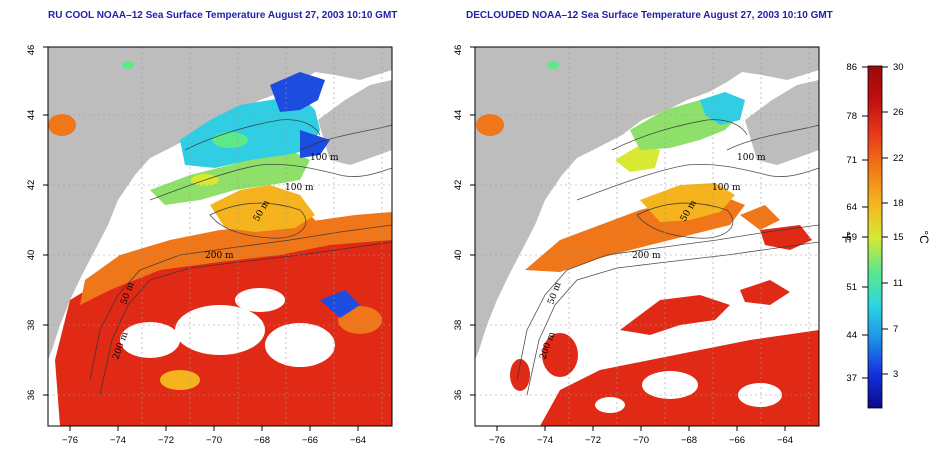  Describe the element at coordinates (898, 112) in the screenshot. I see `celsius-tick-label: 26` at that location.